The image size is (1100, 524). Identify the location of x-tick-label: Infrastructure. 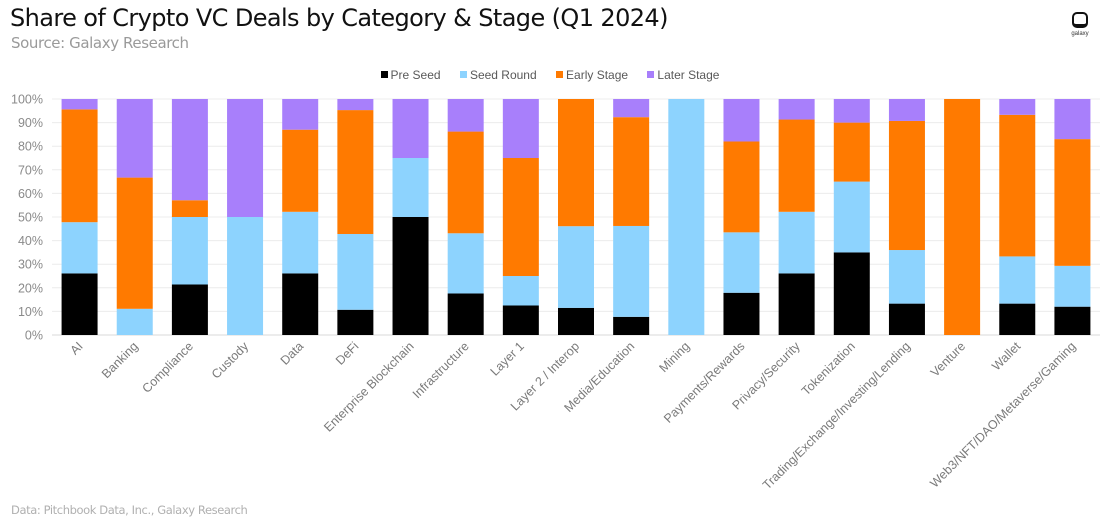
(441, 370).